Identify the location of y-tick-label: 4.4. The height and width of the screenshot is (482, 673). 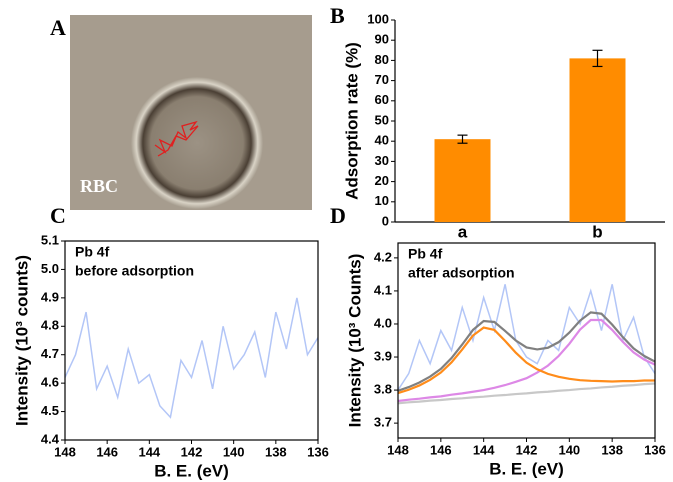
(50, 438).